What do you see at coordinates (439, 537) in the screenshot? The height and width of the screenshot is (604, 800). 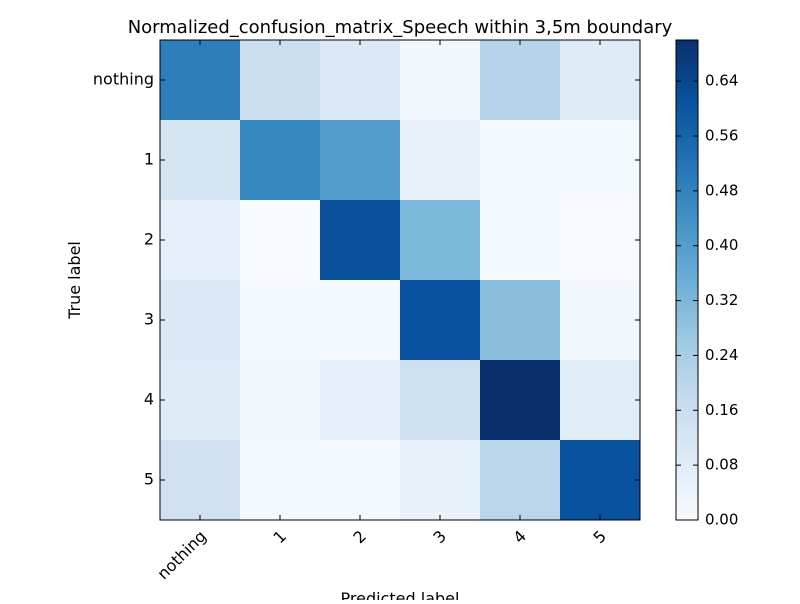 I see `x-tick-label: 3` at bounding box center [439, 537].